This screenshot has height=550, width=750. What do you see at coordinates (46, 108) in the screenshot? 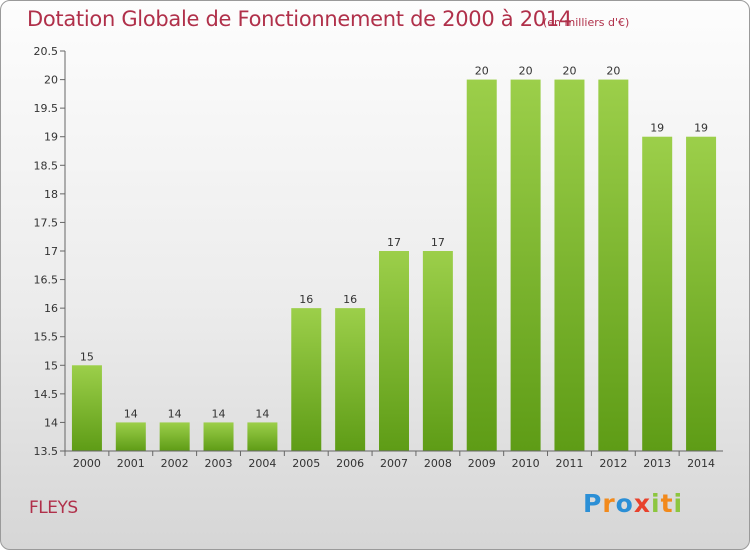
I see `y-tick-label: 19.5` at bounding box center [46, 108].